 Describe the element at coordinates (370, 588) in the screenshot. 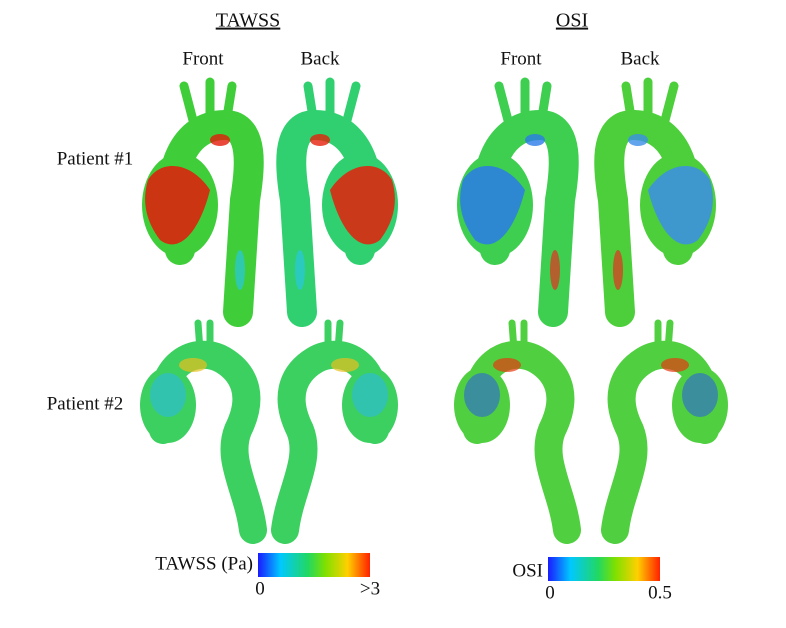

I see `colorbar-tick-label: >3` at that location.